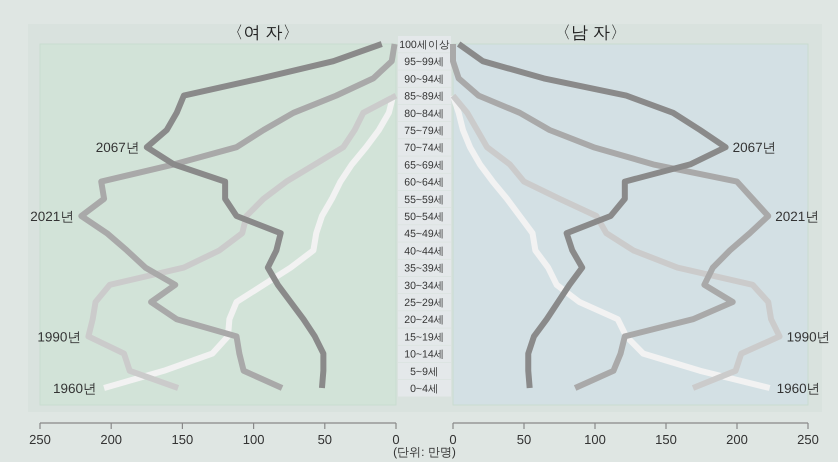 The image size is (838, 462). Describe the element at coordinates (424, 303) in the screenshot. I see `y-tick-label: 25~29세` at that location.